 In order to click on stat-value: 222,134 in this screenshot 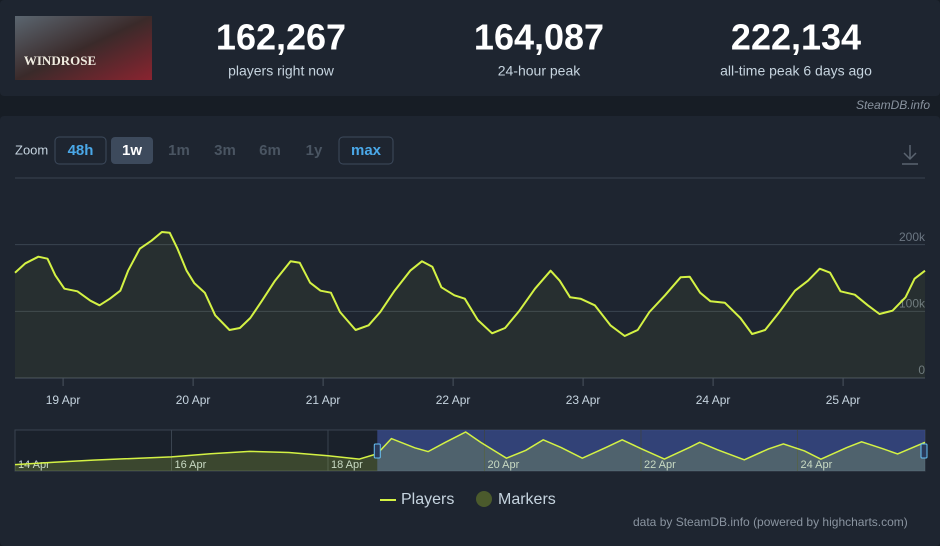, I will do `click(796, 37)`.